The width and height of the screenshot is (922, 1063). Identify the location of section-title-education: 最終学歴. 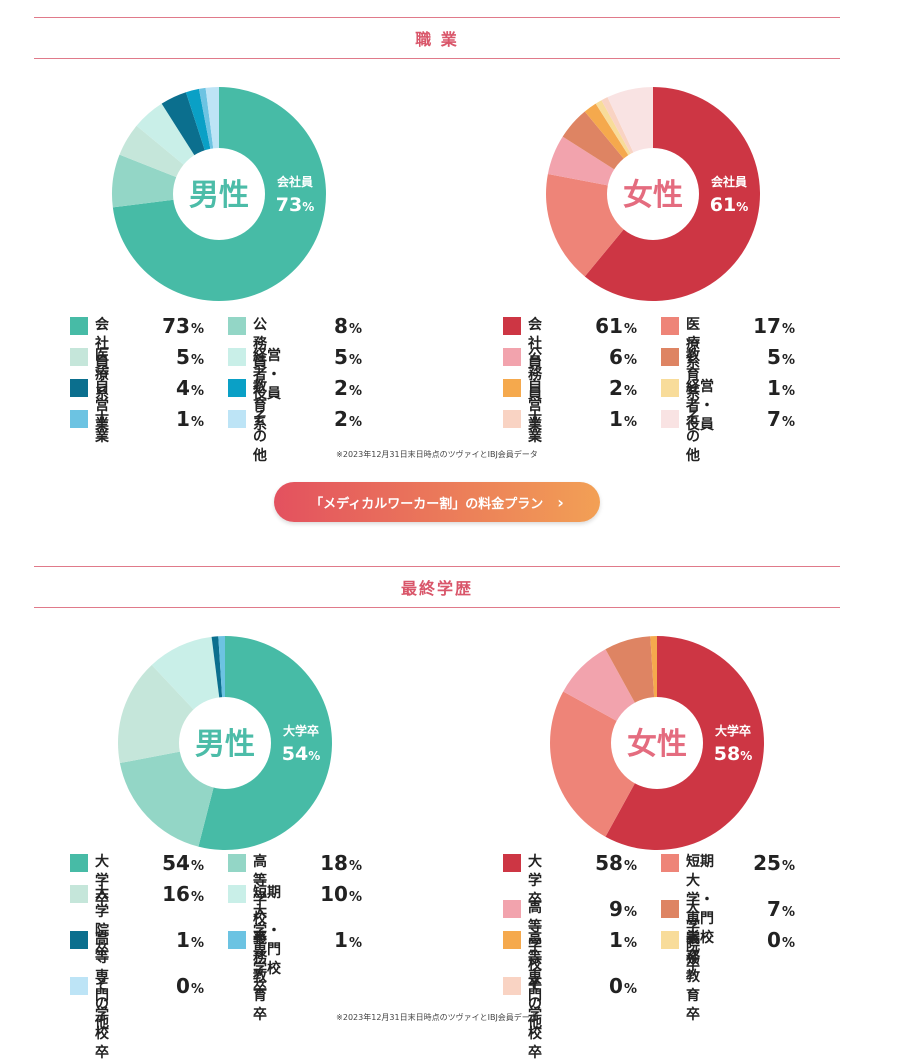
(437, 587).